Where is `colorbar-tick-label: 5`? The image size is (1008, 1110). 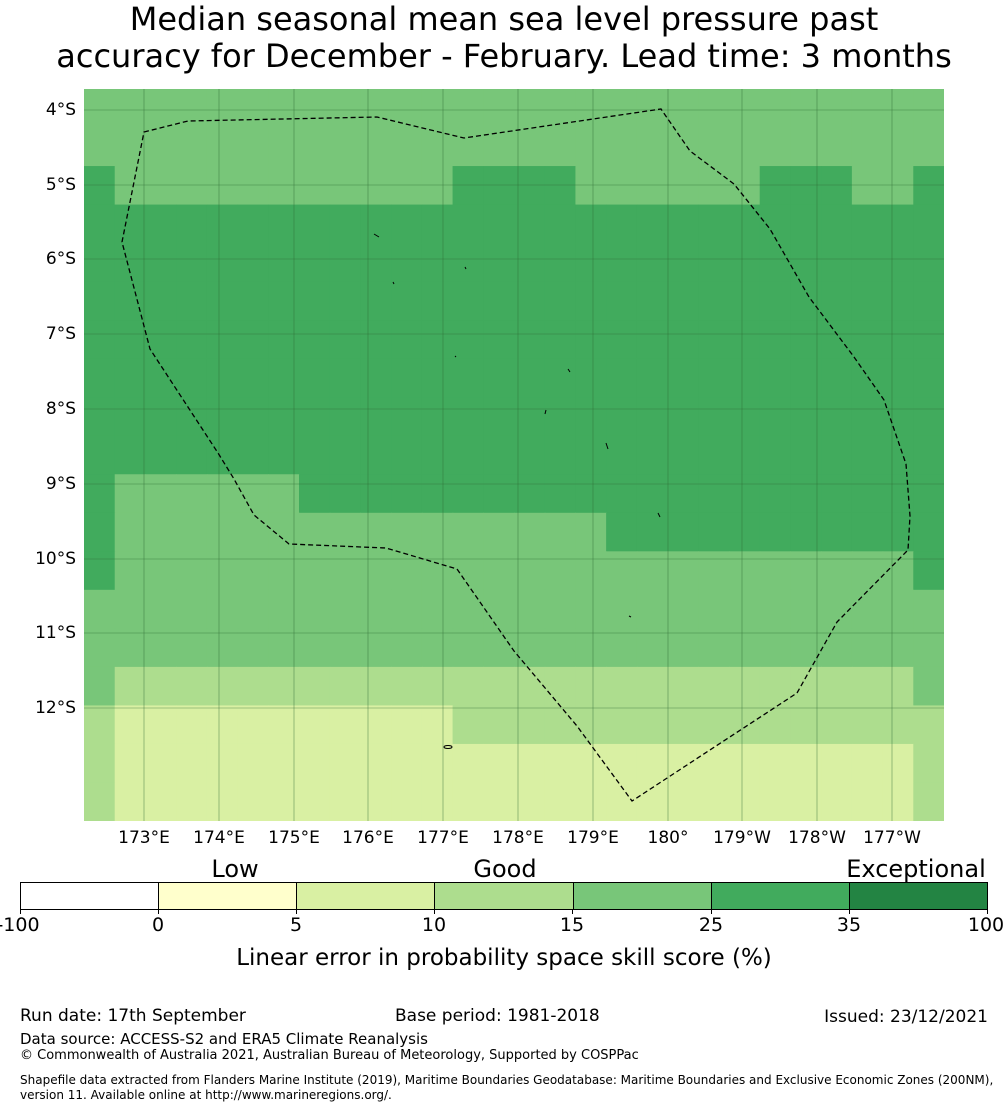
colorbar-tick-label: 5 is located at coordinates (296, 925).